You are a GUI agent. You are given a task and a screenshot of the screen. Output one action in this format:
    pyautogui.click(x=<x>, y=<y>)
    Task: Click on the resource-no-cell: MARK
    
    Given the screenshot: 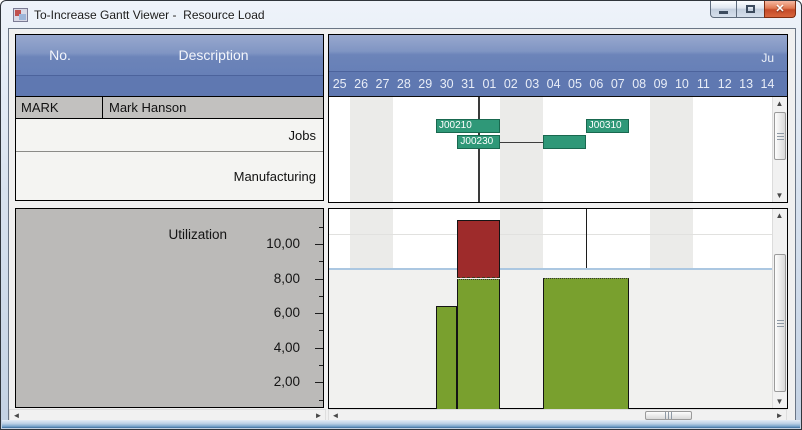 What is the action you would take?
    pyautogui.click(x=59, y=107)
    